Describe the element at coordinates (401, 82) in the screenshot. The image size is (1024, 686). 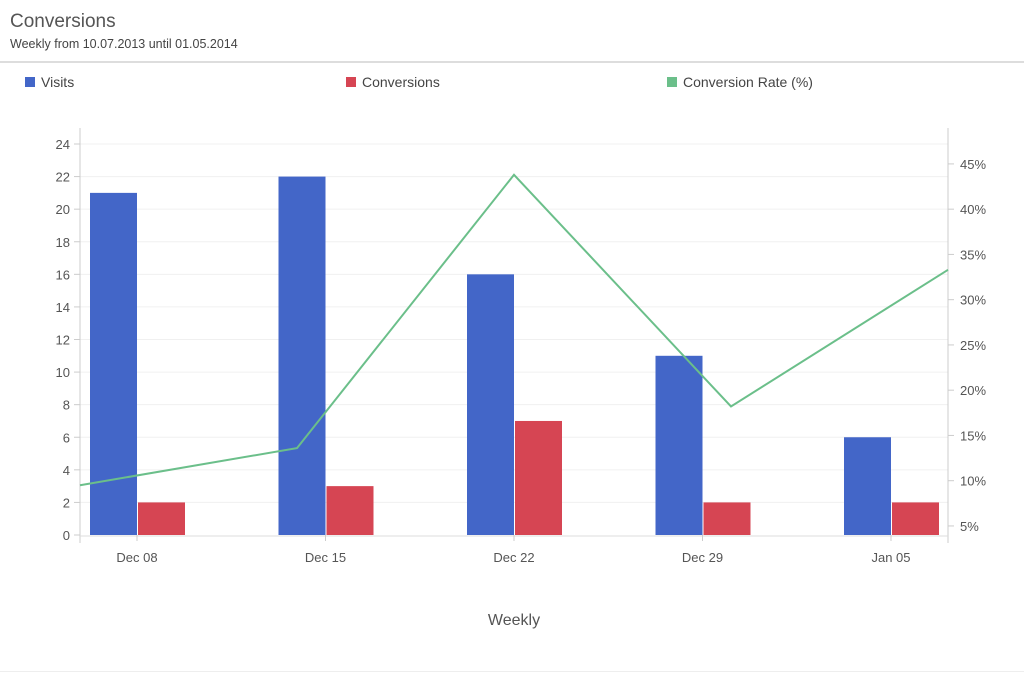
I see `legend-label: Conversions` at that location.